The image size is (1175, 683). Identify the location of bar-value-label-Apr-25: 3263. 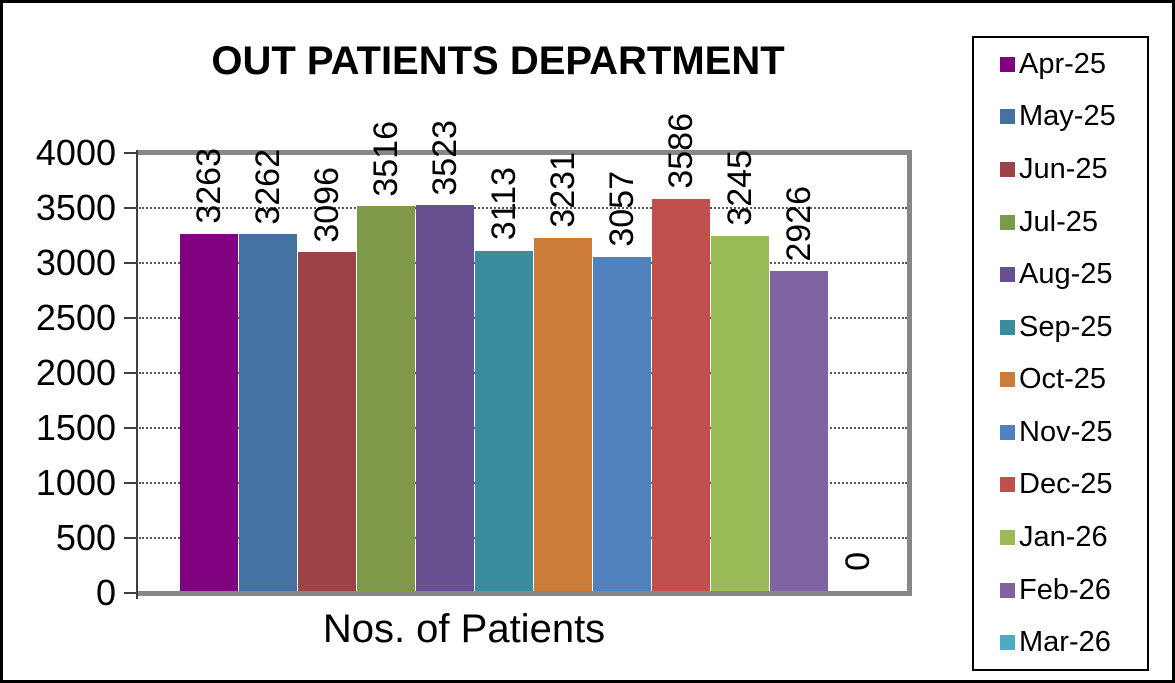
(209, 186).